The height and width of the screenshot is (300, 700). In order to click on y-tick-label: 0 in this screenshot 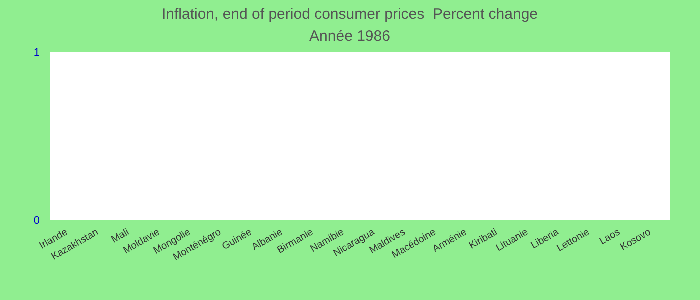, I will do `click(37, 220)`.